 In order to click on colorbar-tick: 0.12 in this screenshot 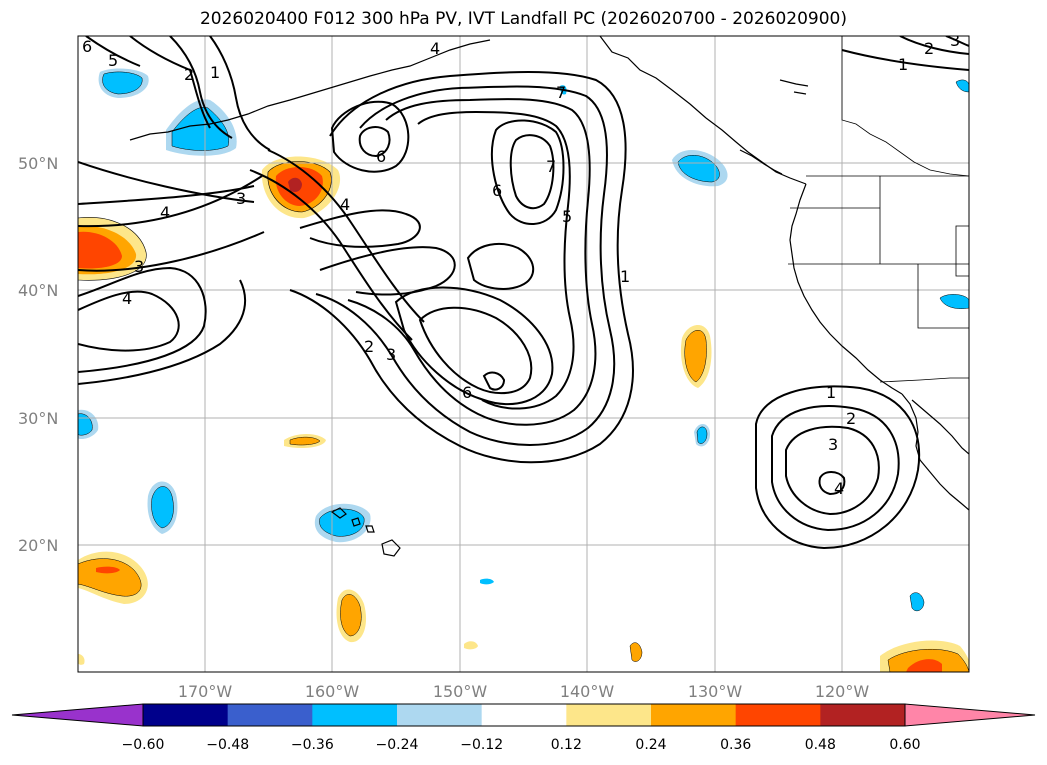, I will do `click(566, 745)`.